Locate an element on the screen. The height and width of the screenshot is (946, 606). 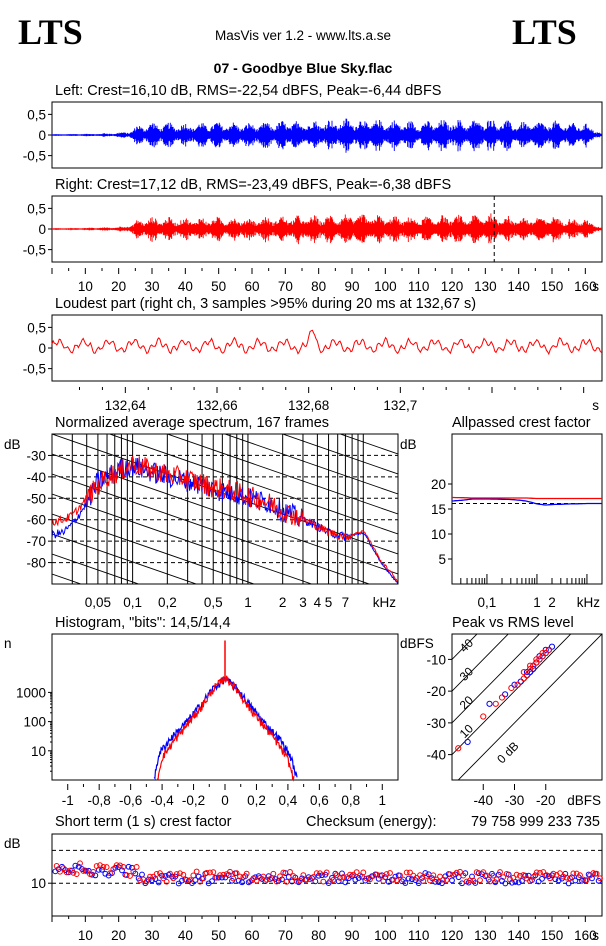
xtick-label: 2 is located at coordinates (552, 602).